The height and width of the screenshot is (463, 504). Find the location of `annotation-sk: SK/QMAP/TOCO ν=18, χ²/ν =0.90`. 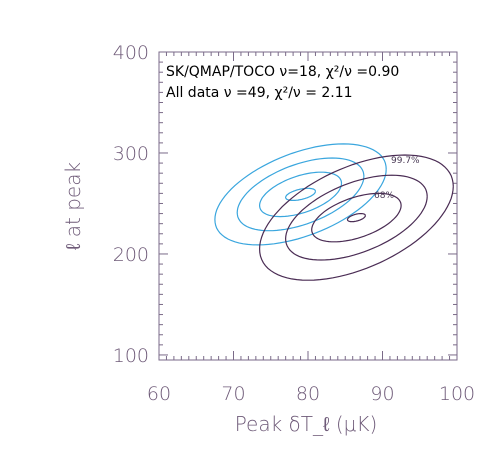

annotation-sk: SK/QMAP/TOCO ν=18, χ²/ν =0.90 is located at coordinates (282, 72).